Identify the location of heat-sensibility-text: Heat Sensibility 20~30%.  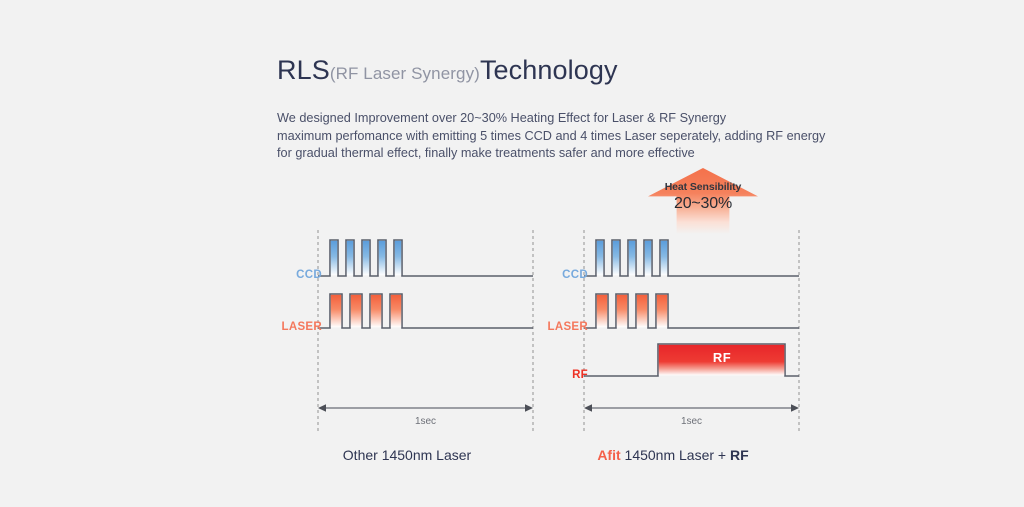
(703, 197).